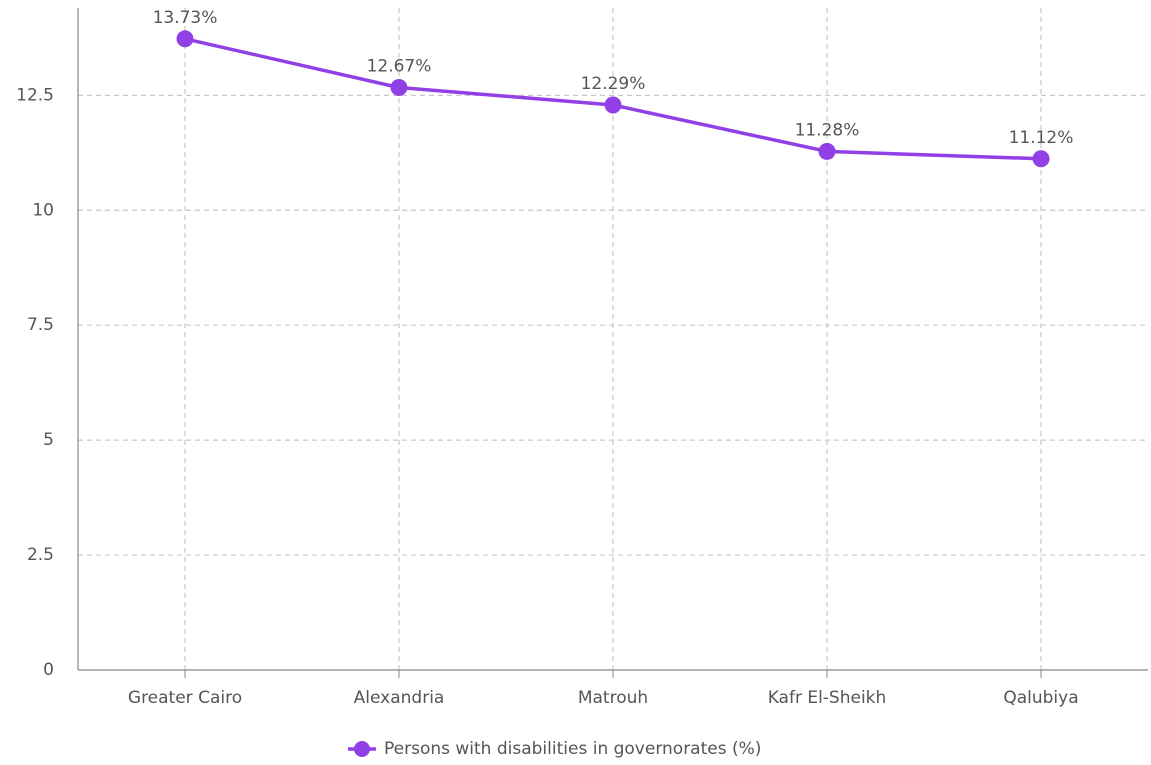 This screenshot has width=1151, height=765. What do you see at coordinates (399, 698) in the screenshot?
I see `x-tick-label: Alexandria` at bounding box center [399, 698].